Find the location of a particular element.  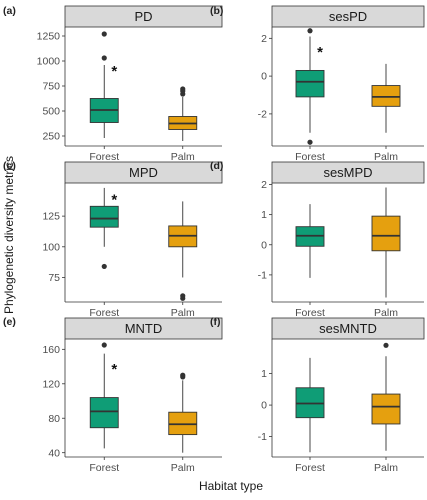

panel-title: sesMNTD is located at coordinates (348, 328).